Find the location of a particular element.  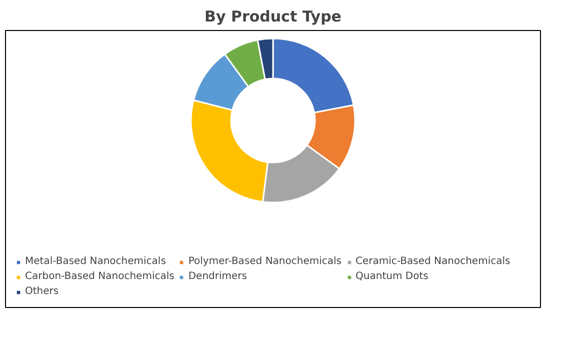

legend-label: Quantum Dots is located at coordinates (392, 276).